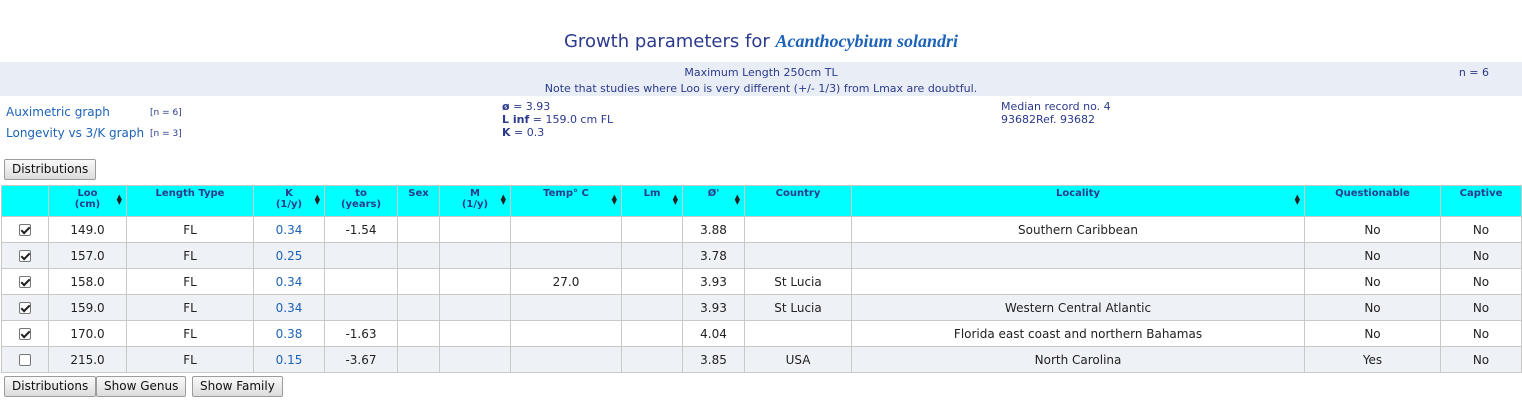 The height and width of the screenshot is (414, 1522). Describe the element at coordinates (75, 133) in the screenshot. I see `longevity-graph-link: Longevity vs 3/K graph` at that location.